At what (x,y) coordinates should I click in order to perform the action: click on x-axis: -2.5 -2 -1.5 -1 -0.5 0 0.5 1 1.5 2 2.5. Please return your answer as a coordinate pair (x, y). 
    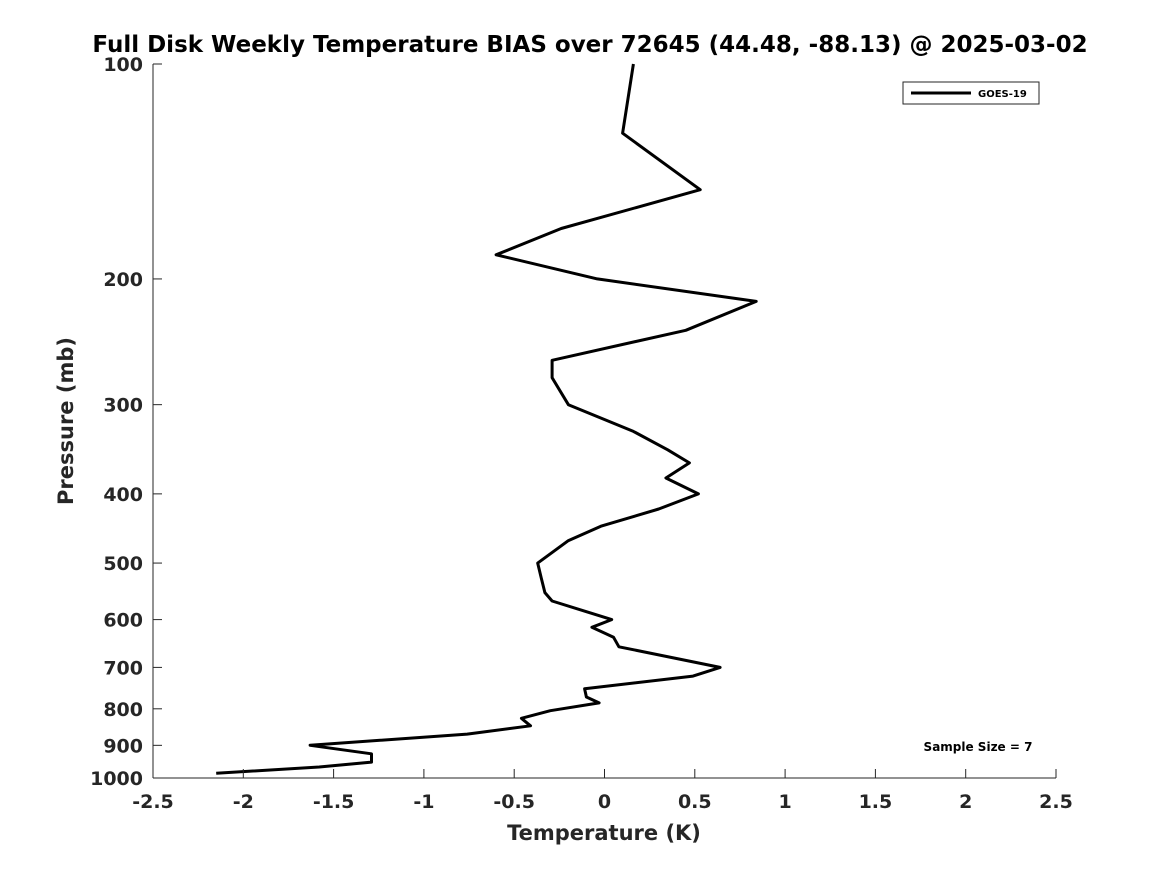
    Looking at the image, I should click on (602, 791).